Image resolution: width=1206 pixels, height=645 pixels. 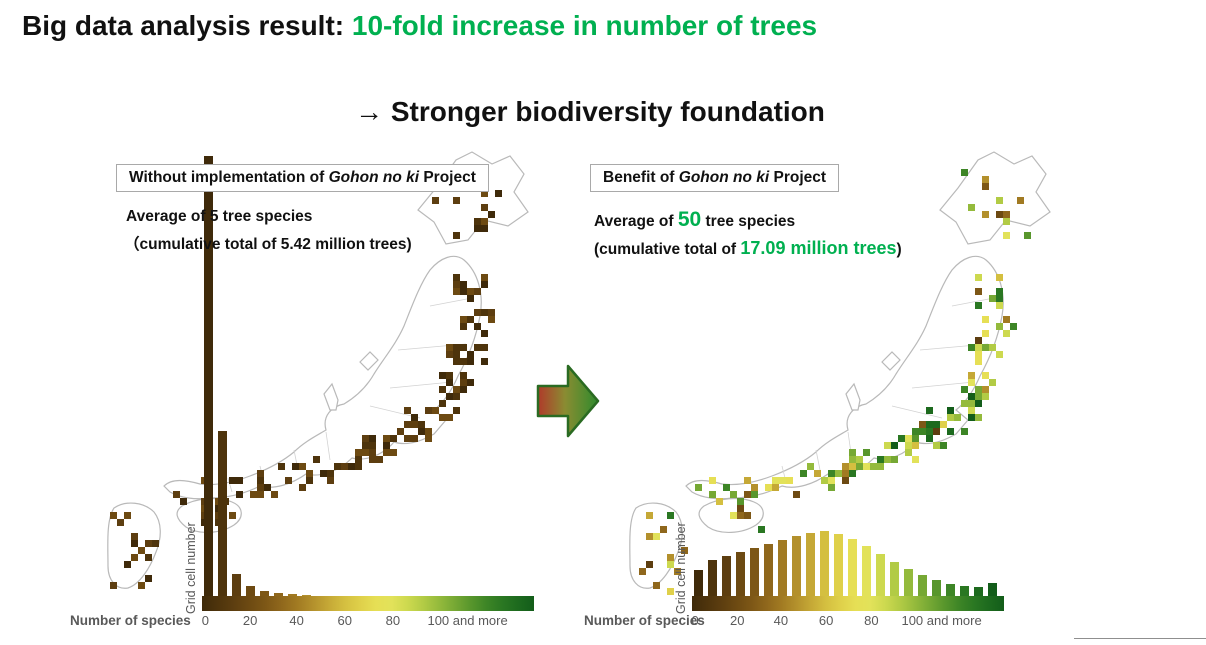 What do you see at coordinates (636, 221) in the screenshot?
I see `avg-prefix: Average of` at bounding box center [636, 221].